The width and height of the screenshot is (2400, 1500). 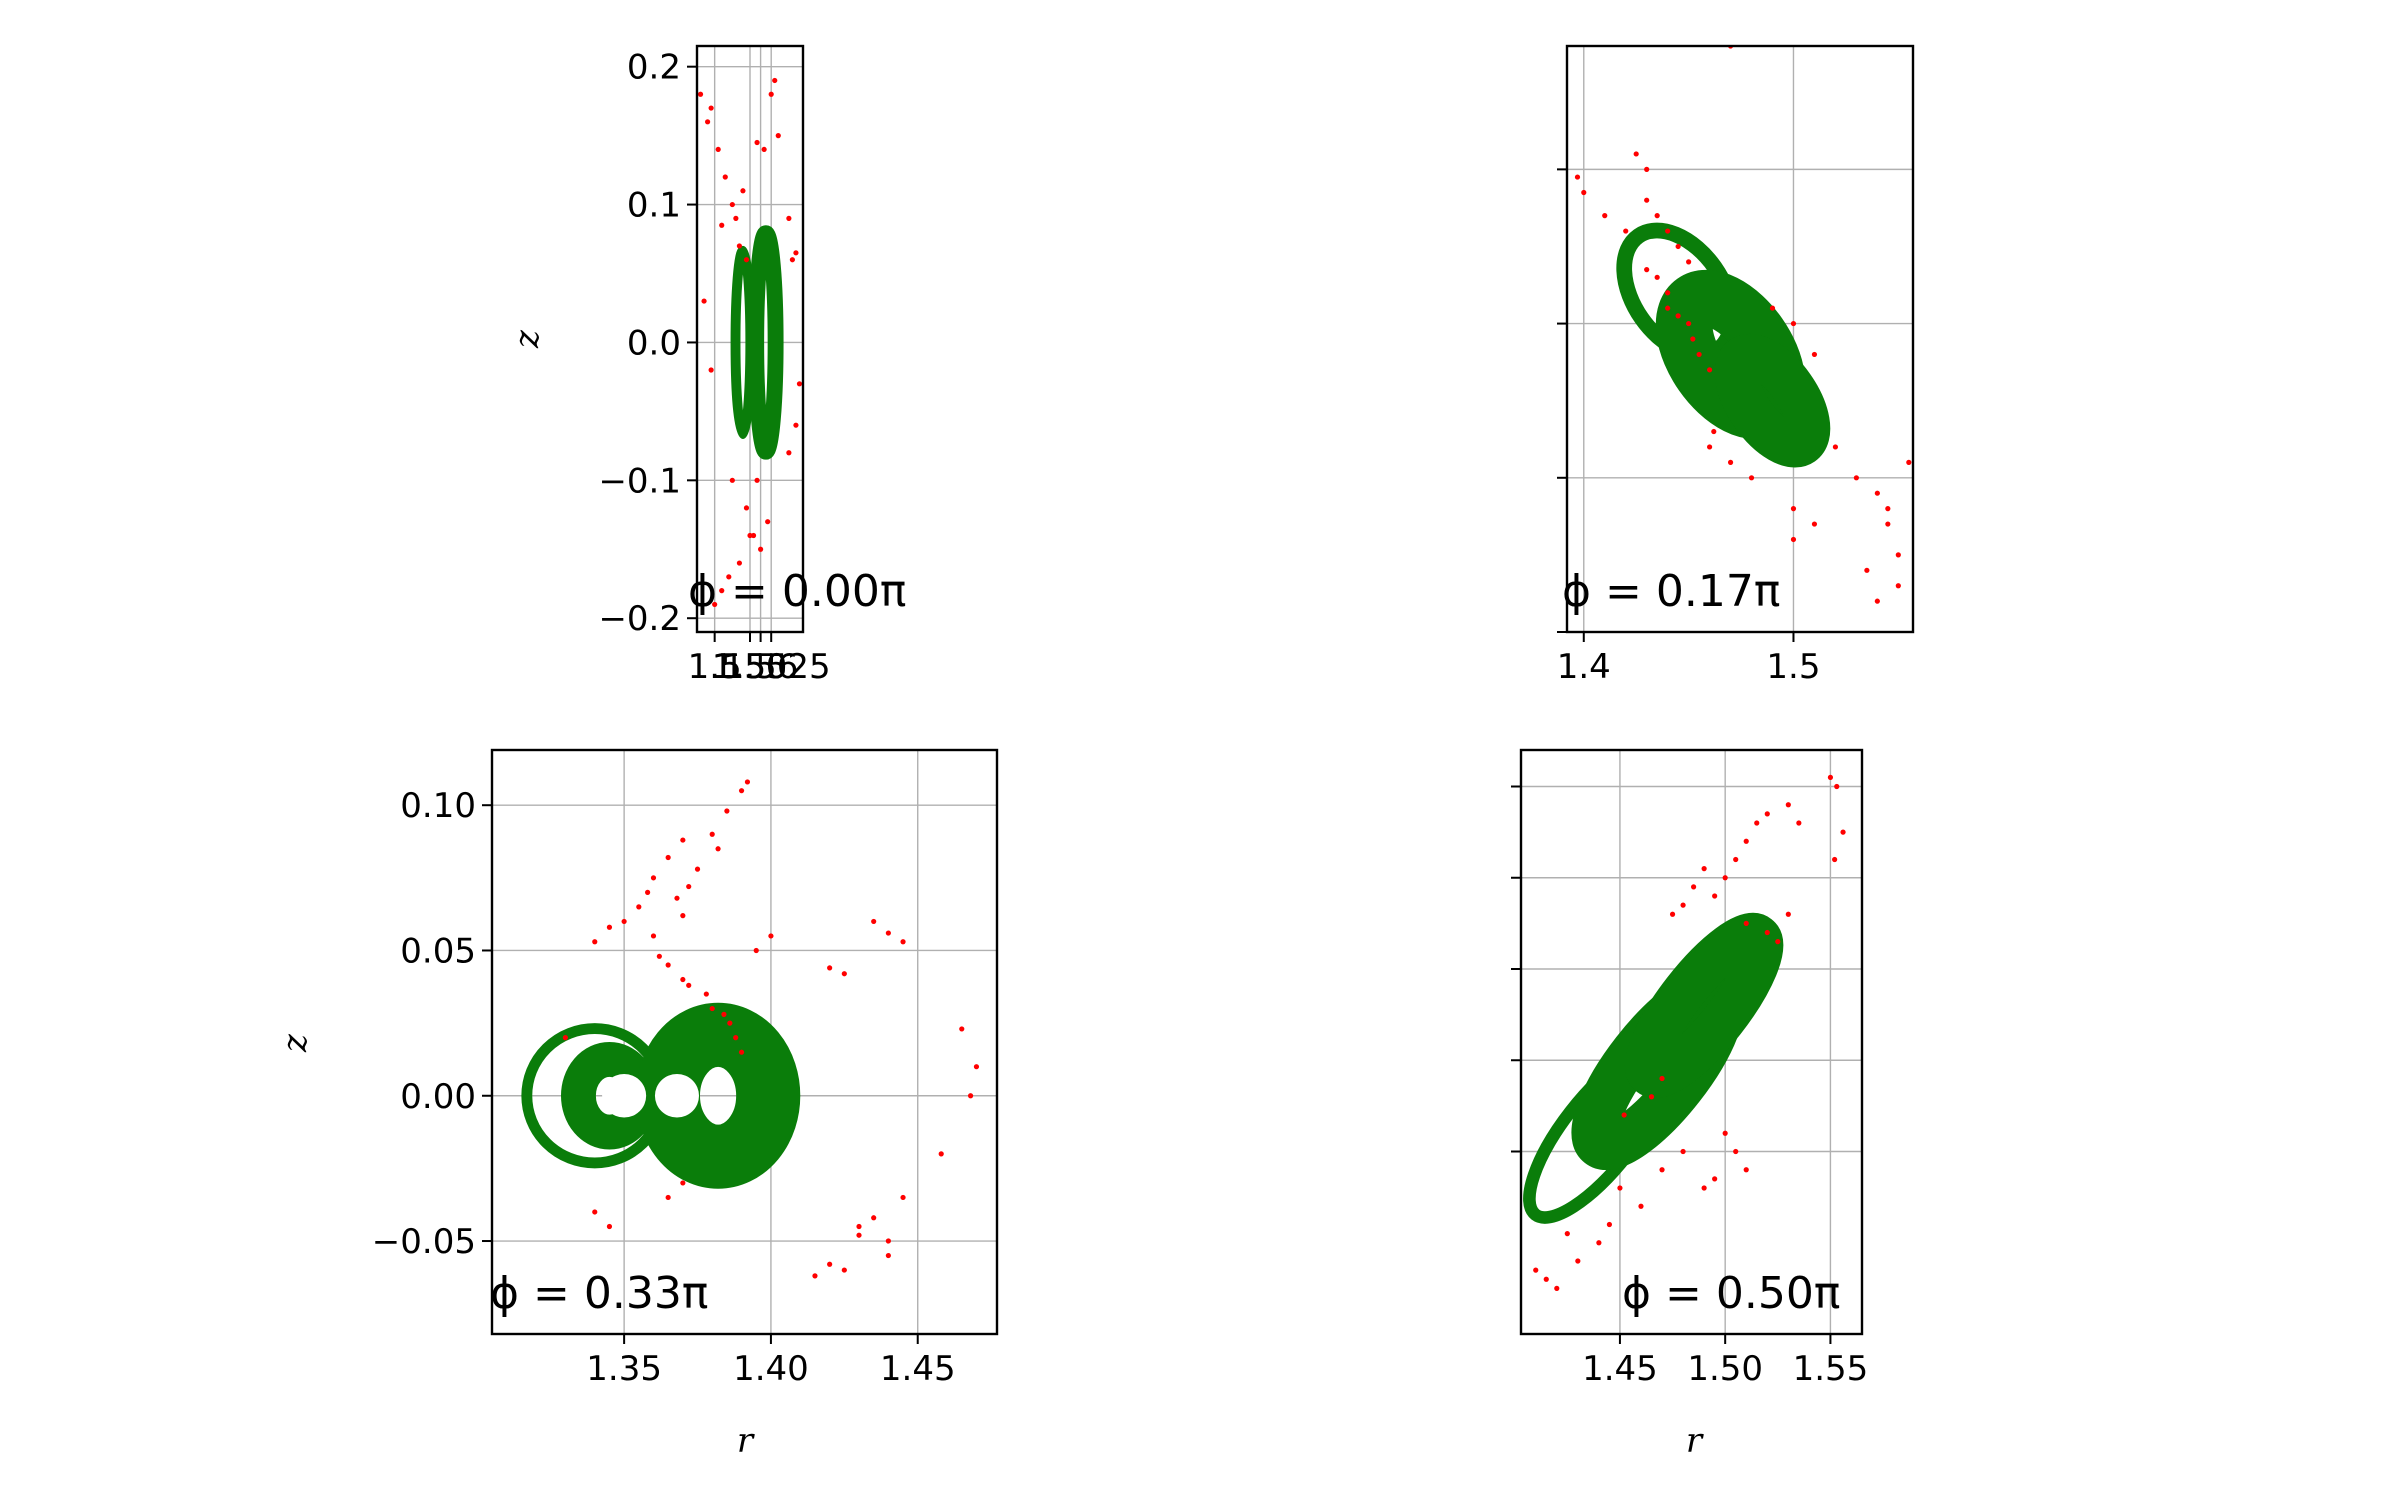 I want to click on plot-area, so click(x=1743, y=325).